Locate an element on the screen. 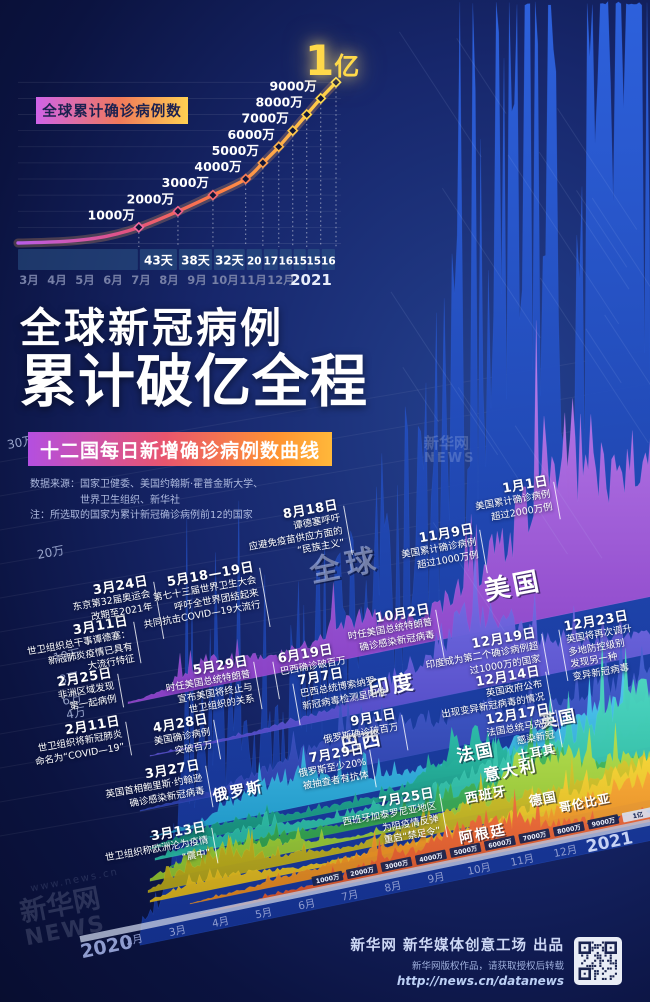 This screenshot has width=650, height=1002. milestone-label: 5000万 is located at coordinates (235, 150).